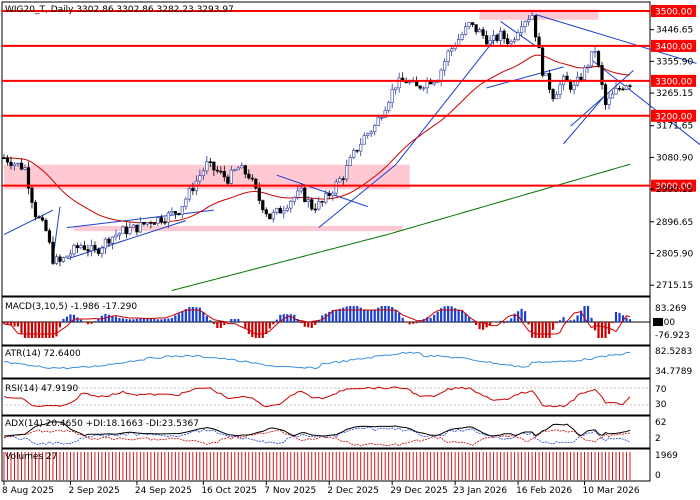 This screenshot has height=500, width=700. I want to click on adx-pane, so click(317, 434).